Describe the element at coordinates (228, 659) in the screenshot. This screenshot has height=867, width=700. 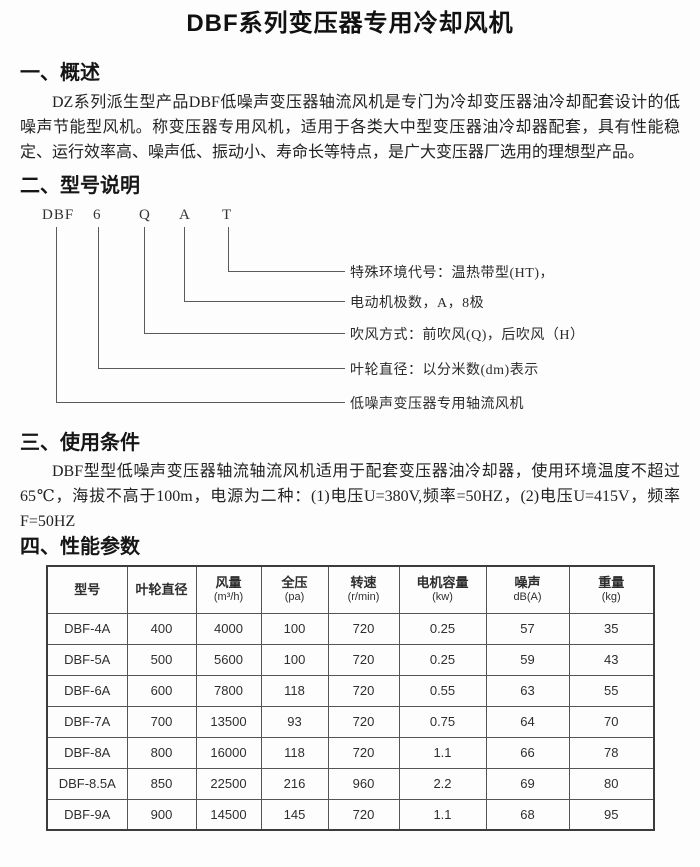
I see `cell: 5600` at that location.